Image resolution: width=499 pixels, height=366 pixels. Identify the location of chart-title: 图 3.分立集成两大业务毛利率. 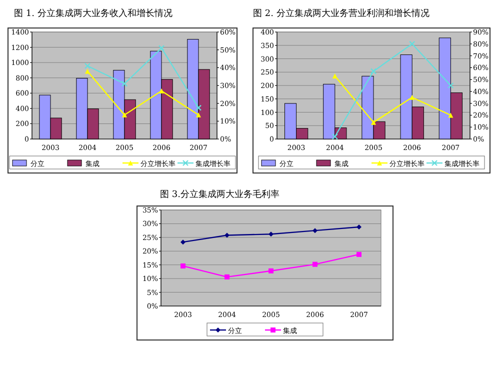
(220, 194).